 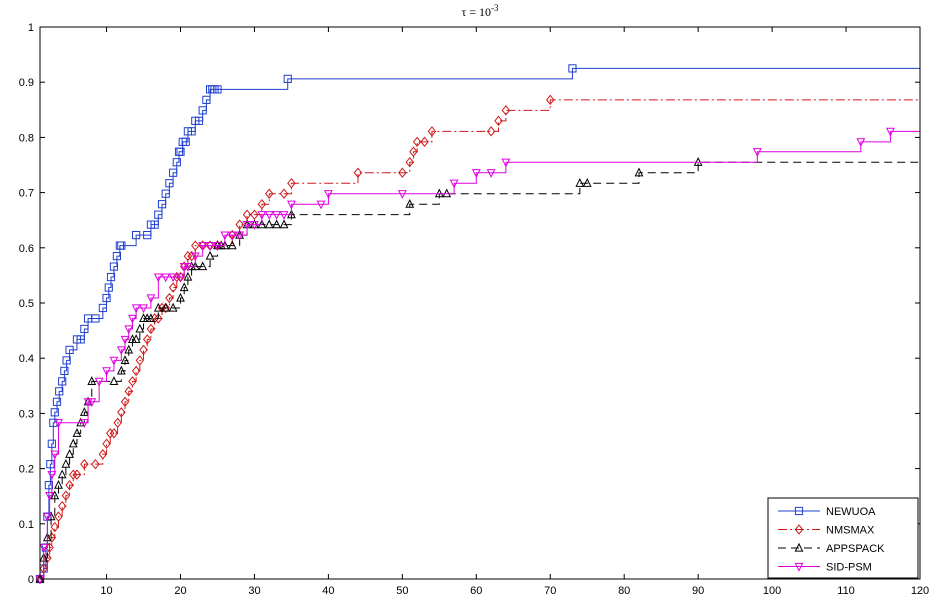 I want to click on x-tick-label: 110, so click(x=846, y=591).